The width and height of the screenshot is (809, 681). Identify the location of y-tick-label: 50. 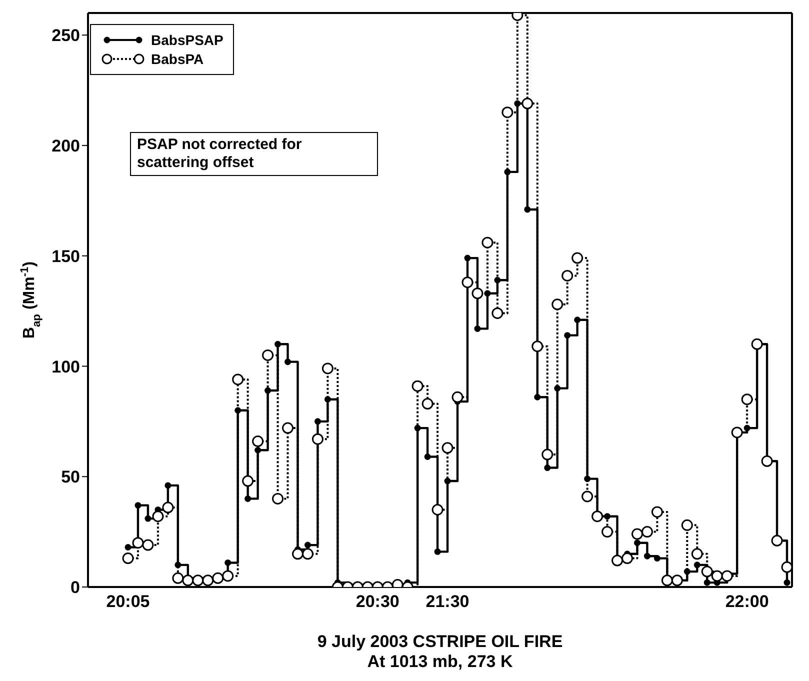
(70, 477).